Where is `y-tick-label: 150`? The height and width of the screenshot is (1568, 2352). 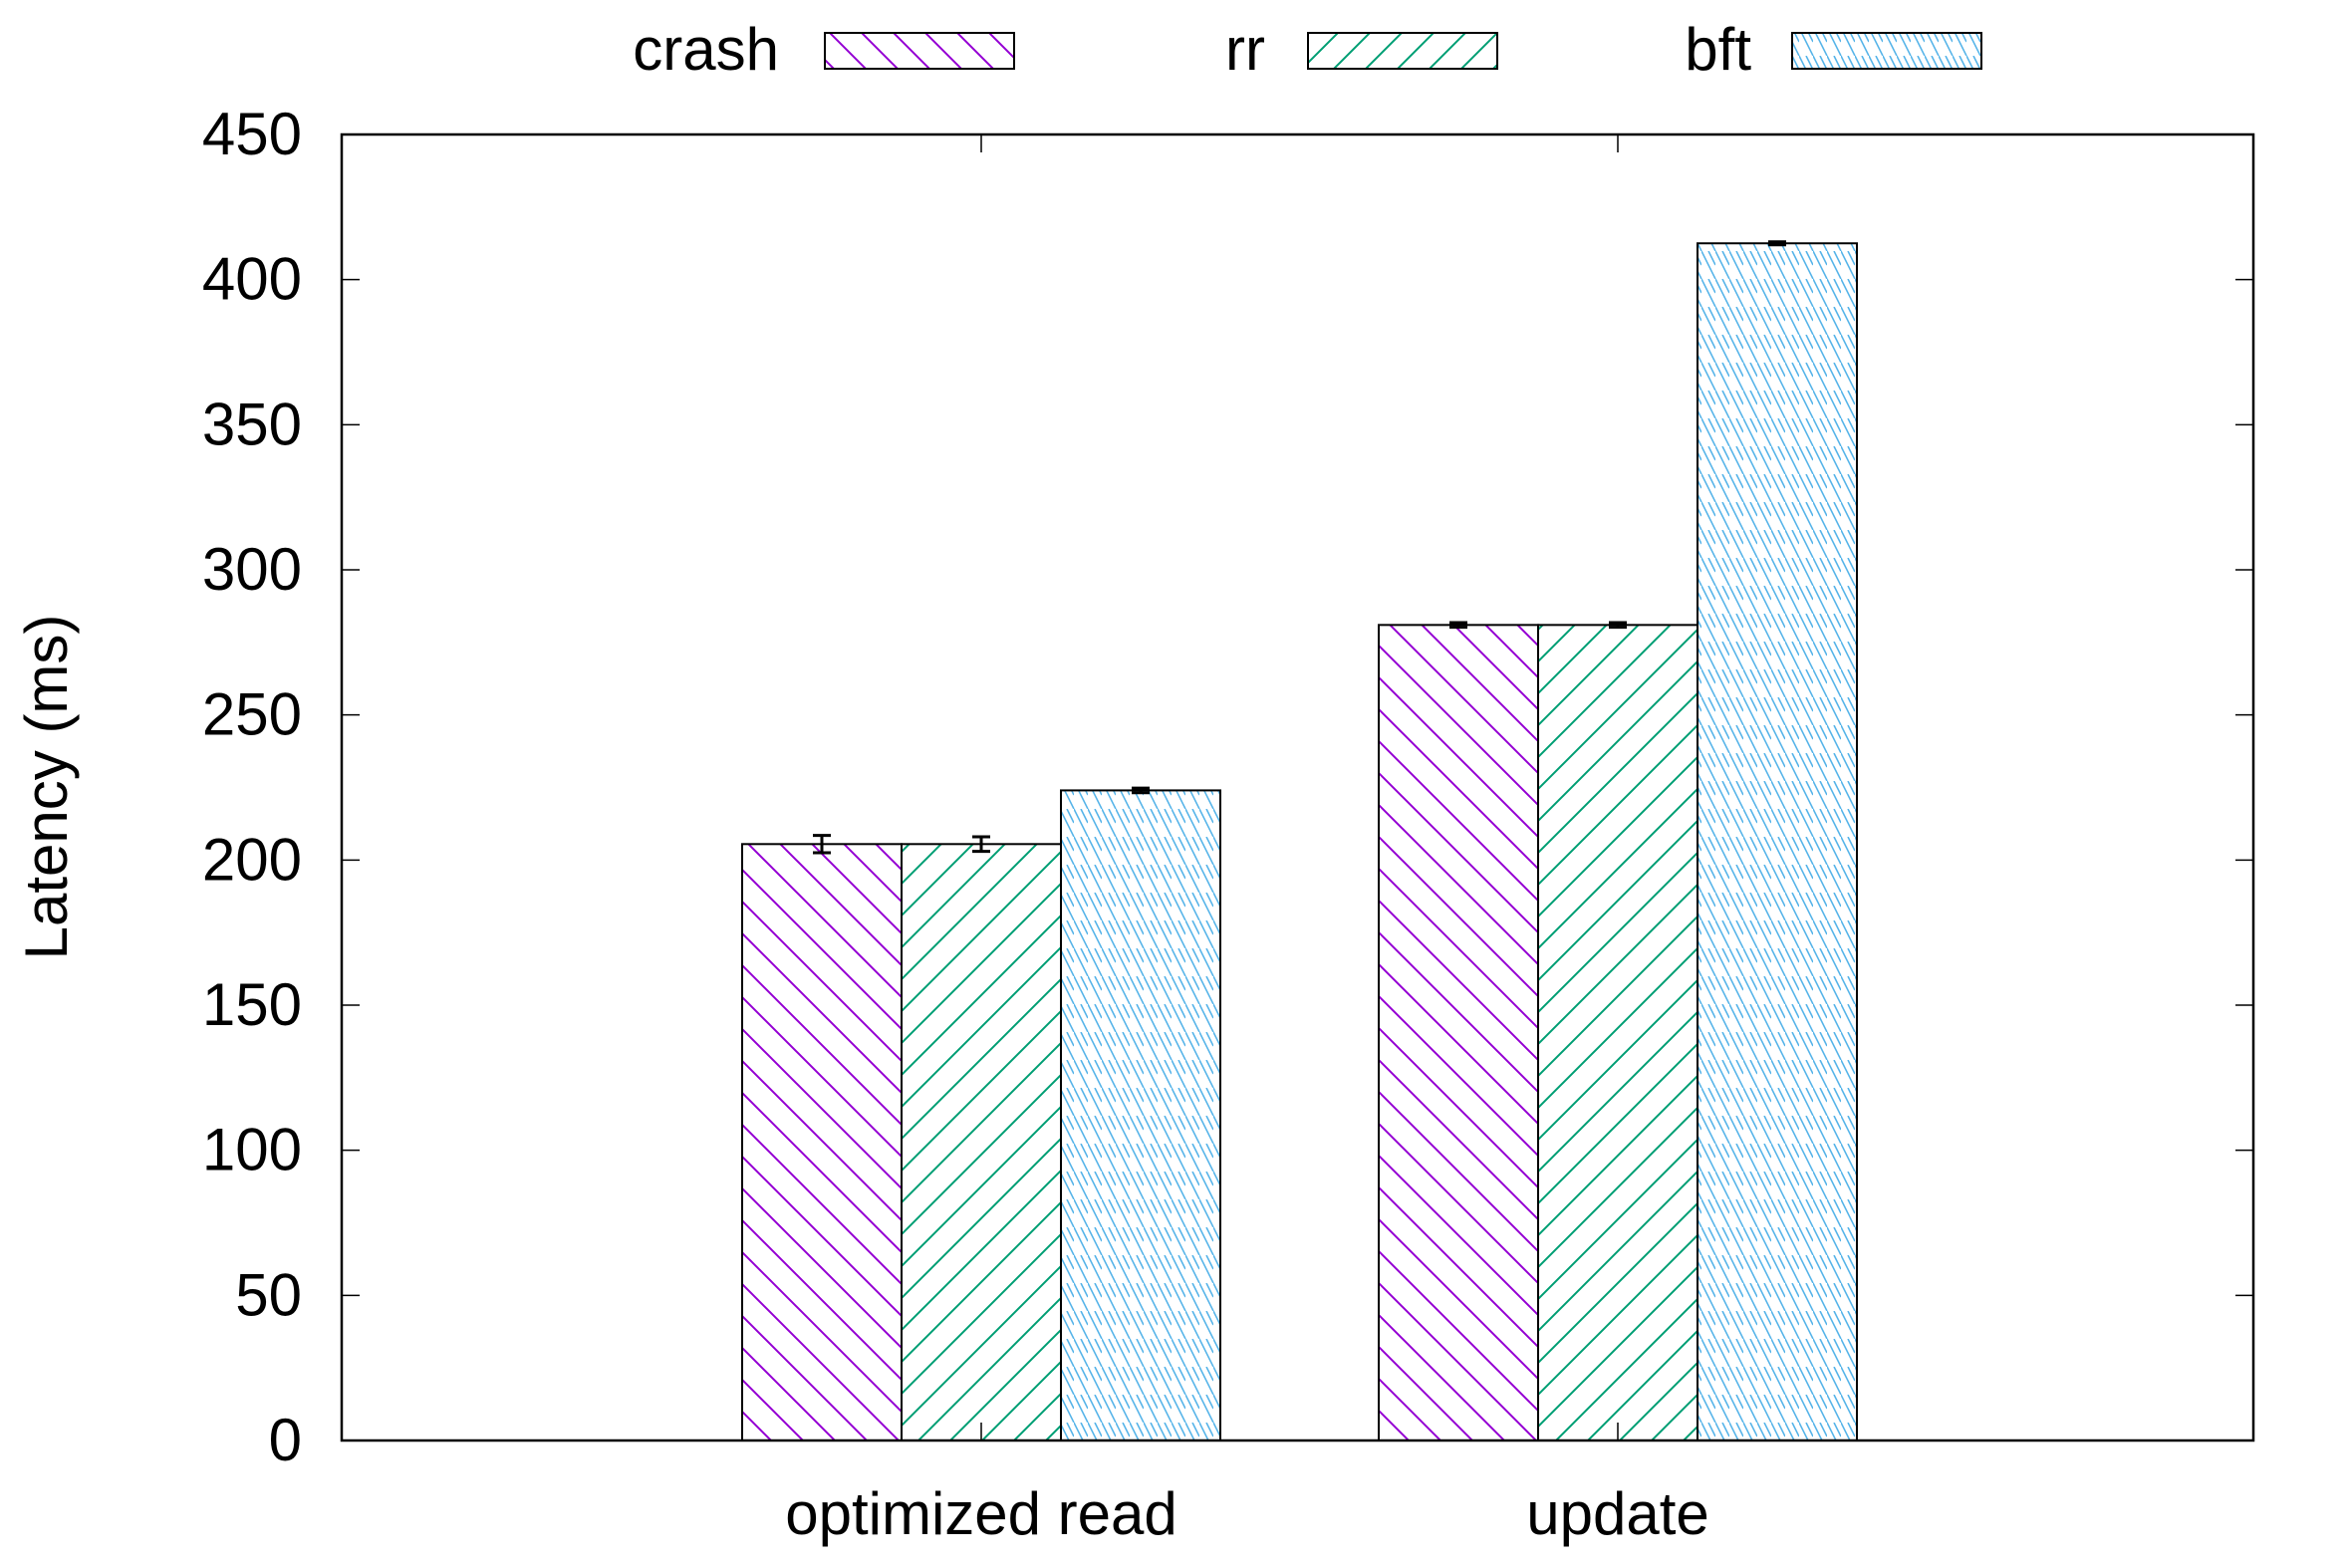
y-tick-label: 150 is located at coordinates (252, 1004).